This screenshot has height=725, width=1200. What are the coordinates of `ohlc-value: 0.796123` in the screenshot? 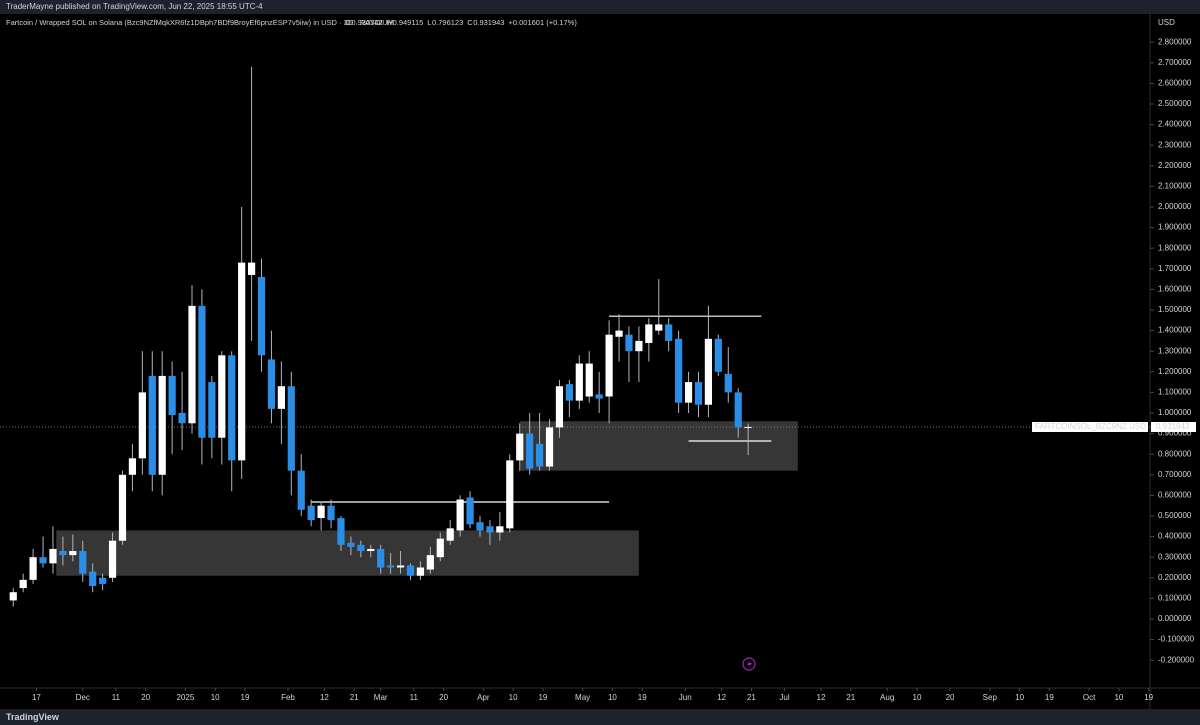 It's located at (447, 22).